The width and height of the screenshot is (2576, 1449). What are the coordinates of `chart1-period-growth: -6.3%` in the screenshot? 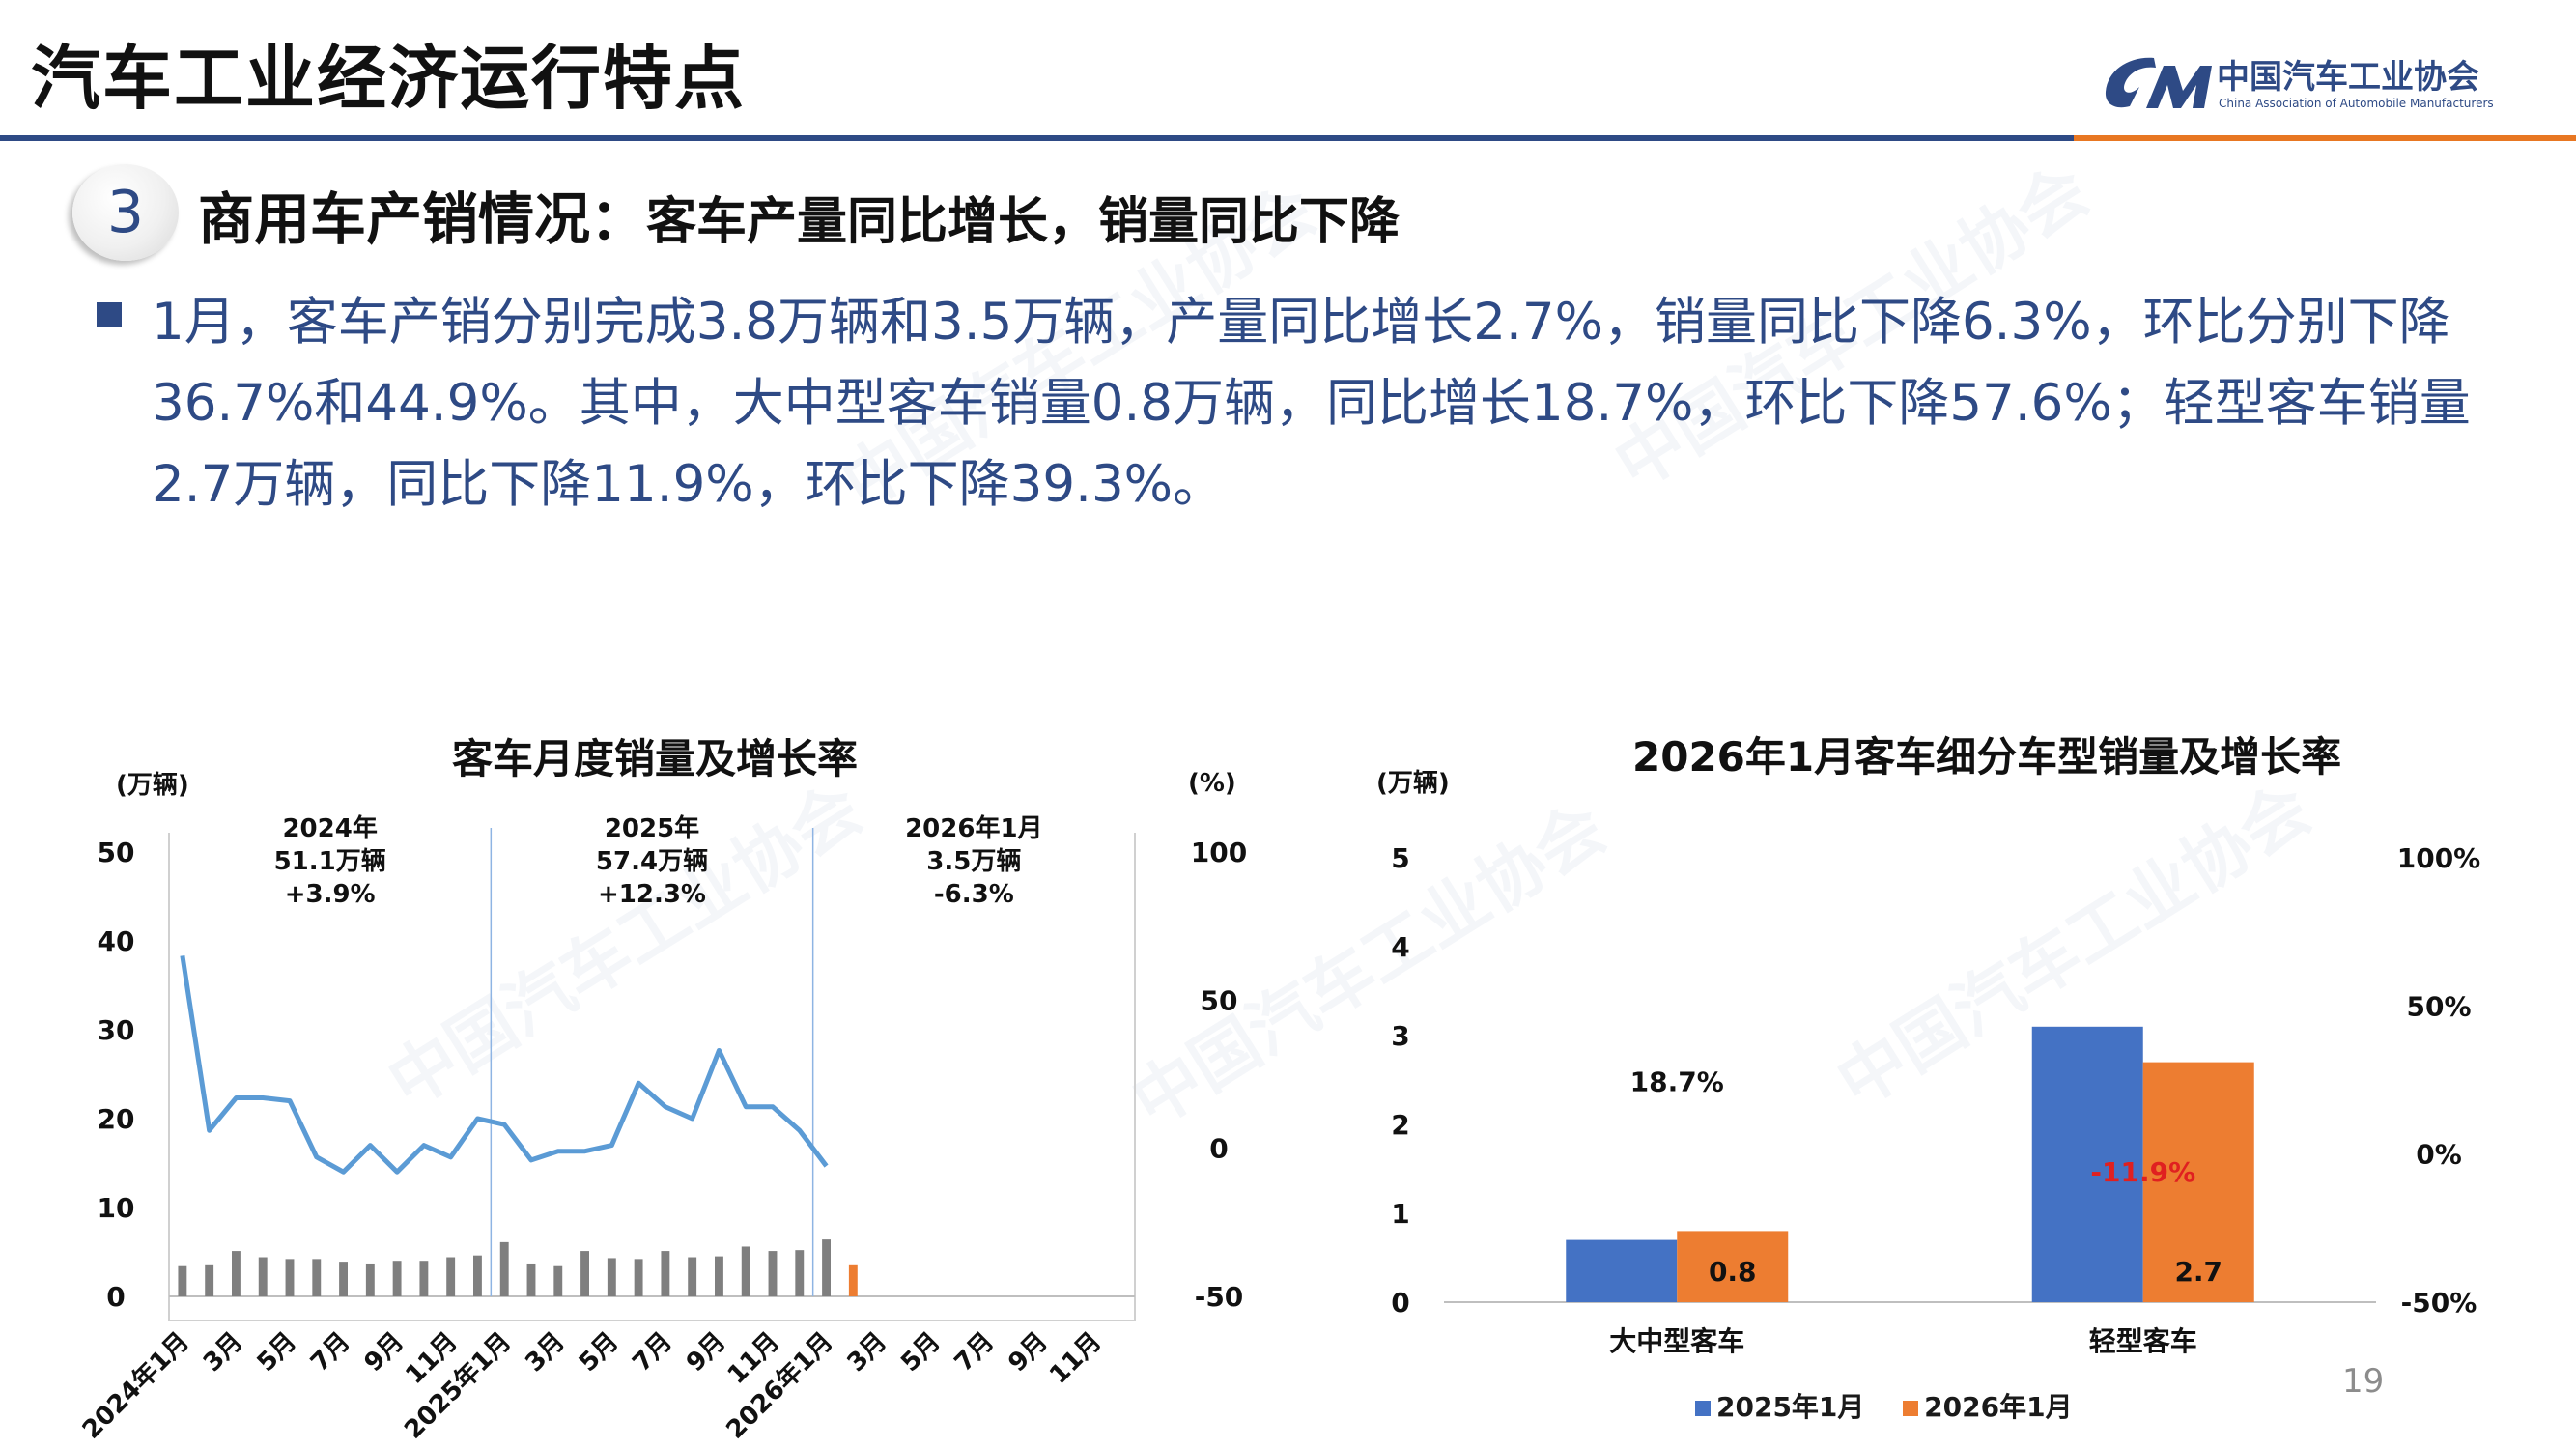 It's located at (974, 894).